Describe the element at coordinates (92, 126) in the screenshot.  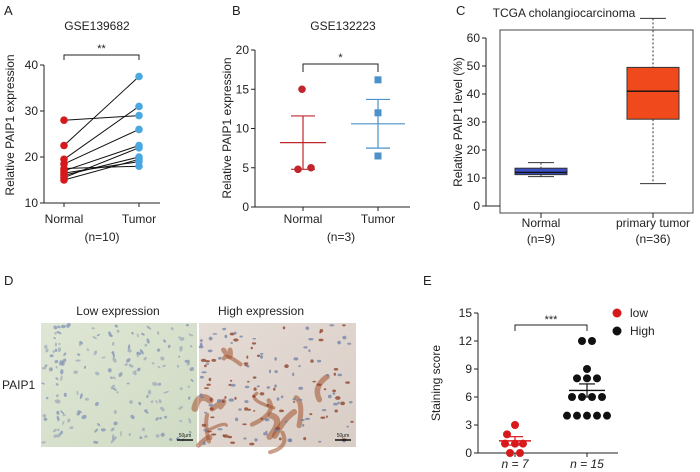
I see `panel-a-axes: 10 20 30 40 **` at that location.